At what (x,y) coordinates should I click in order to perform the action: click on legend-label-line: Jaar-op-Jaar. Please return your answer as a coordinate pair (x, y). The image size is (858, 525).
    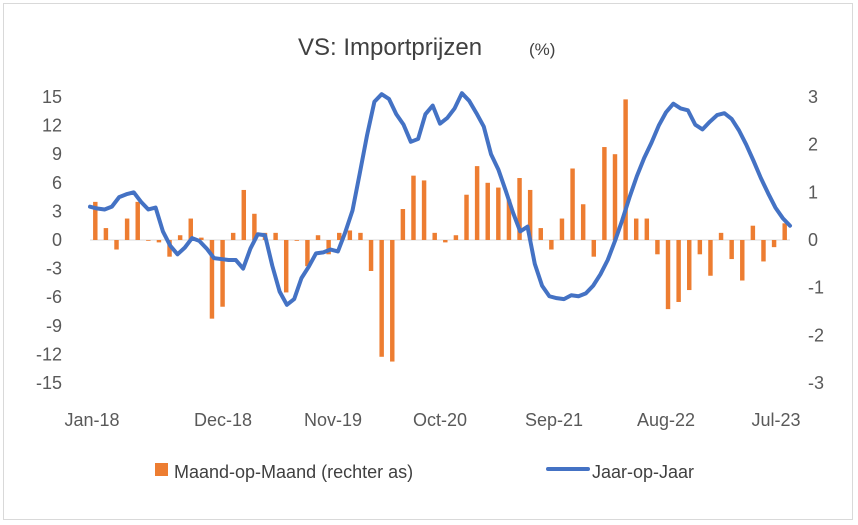
    Looking at the image, I should click on (643, 472).